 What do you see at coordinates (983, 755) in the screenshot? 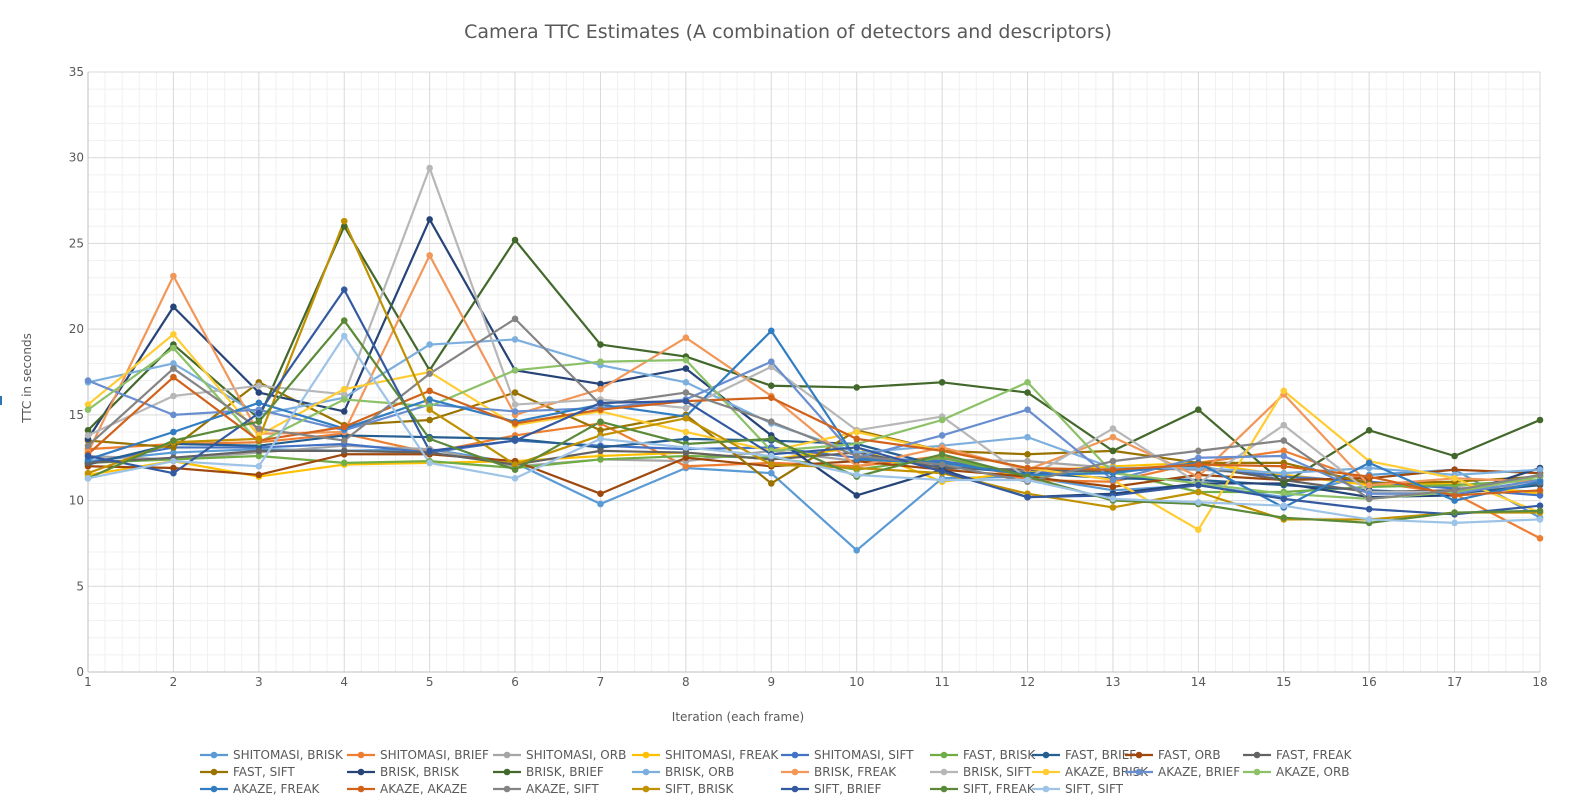
I see `legend-item: FAST, BRISK` at bounding box center [983, 755].